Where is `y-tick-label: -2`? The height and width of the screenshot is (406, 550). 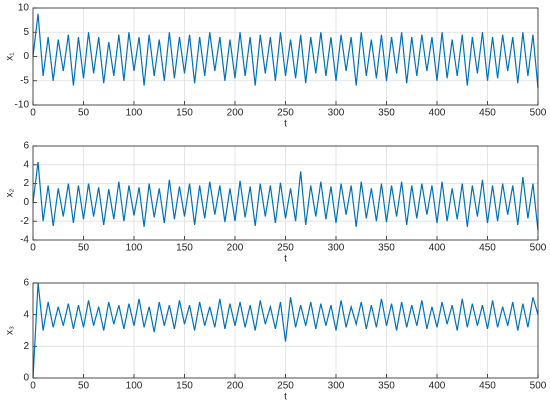 y-tick-label: -2 is located at coordinates (24, 221).